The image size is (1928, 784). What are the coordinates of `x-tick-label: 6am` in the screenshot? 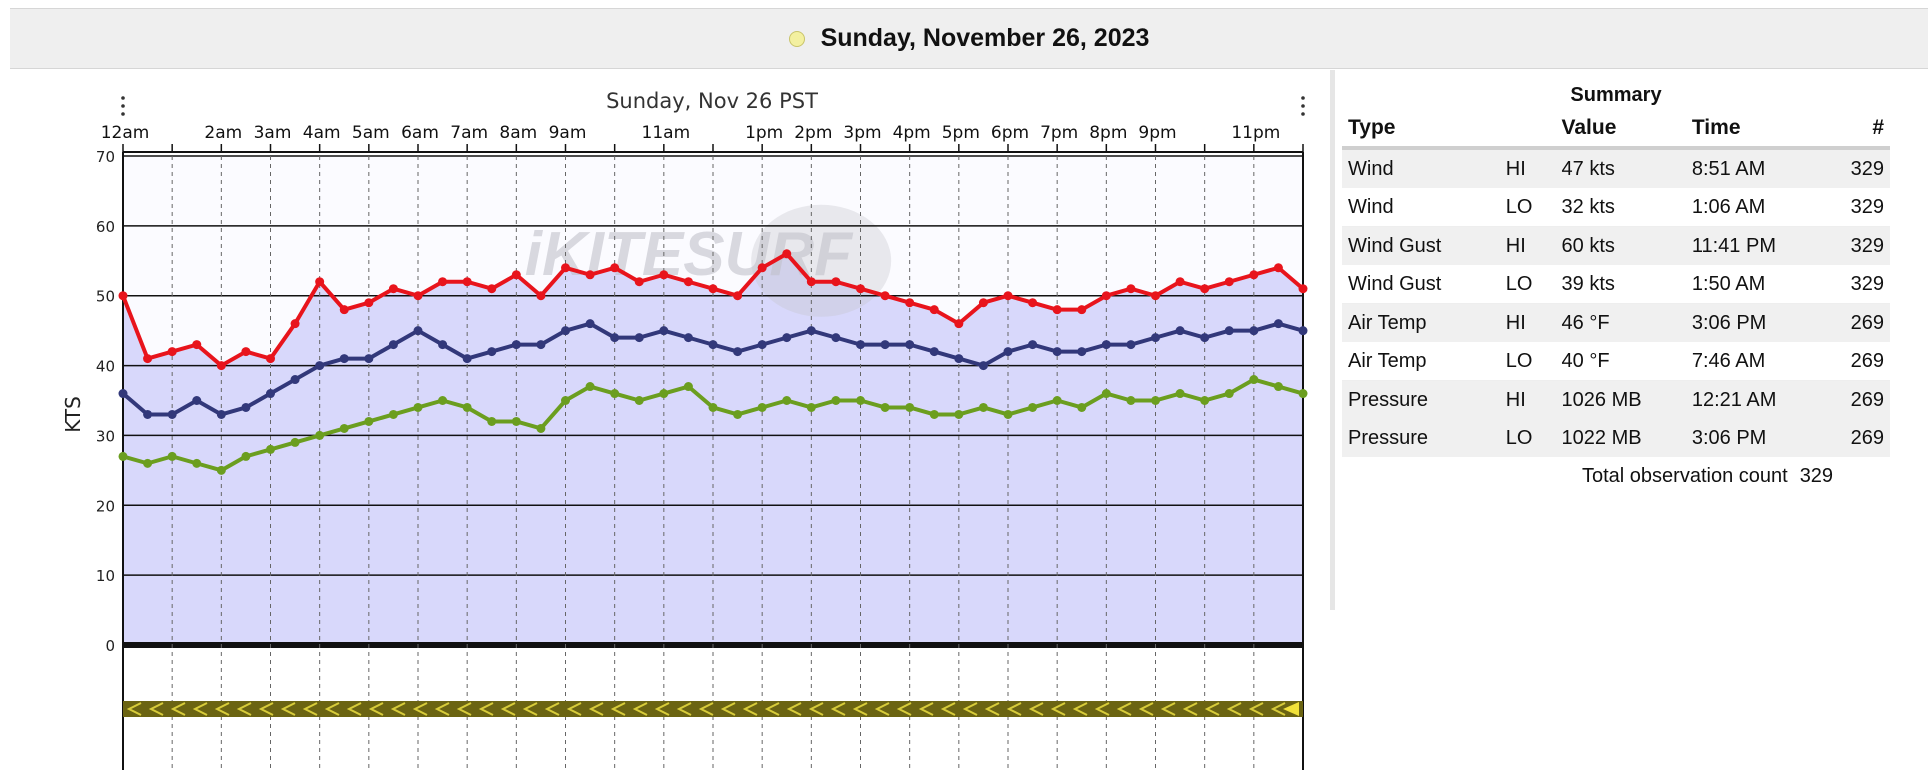 It's located at (420, 133).